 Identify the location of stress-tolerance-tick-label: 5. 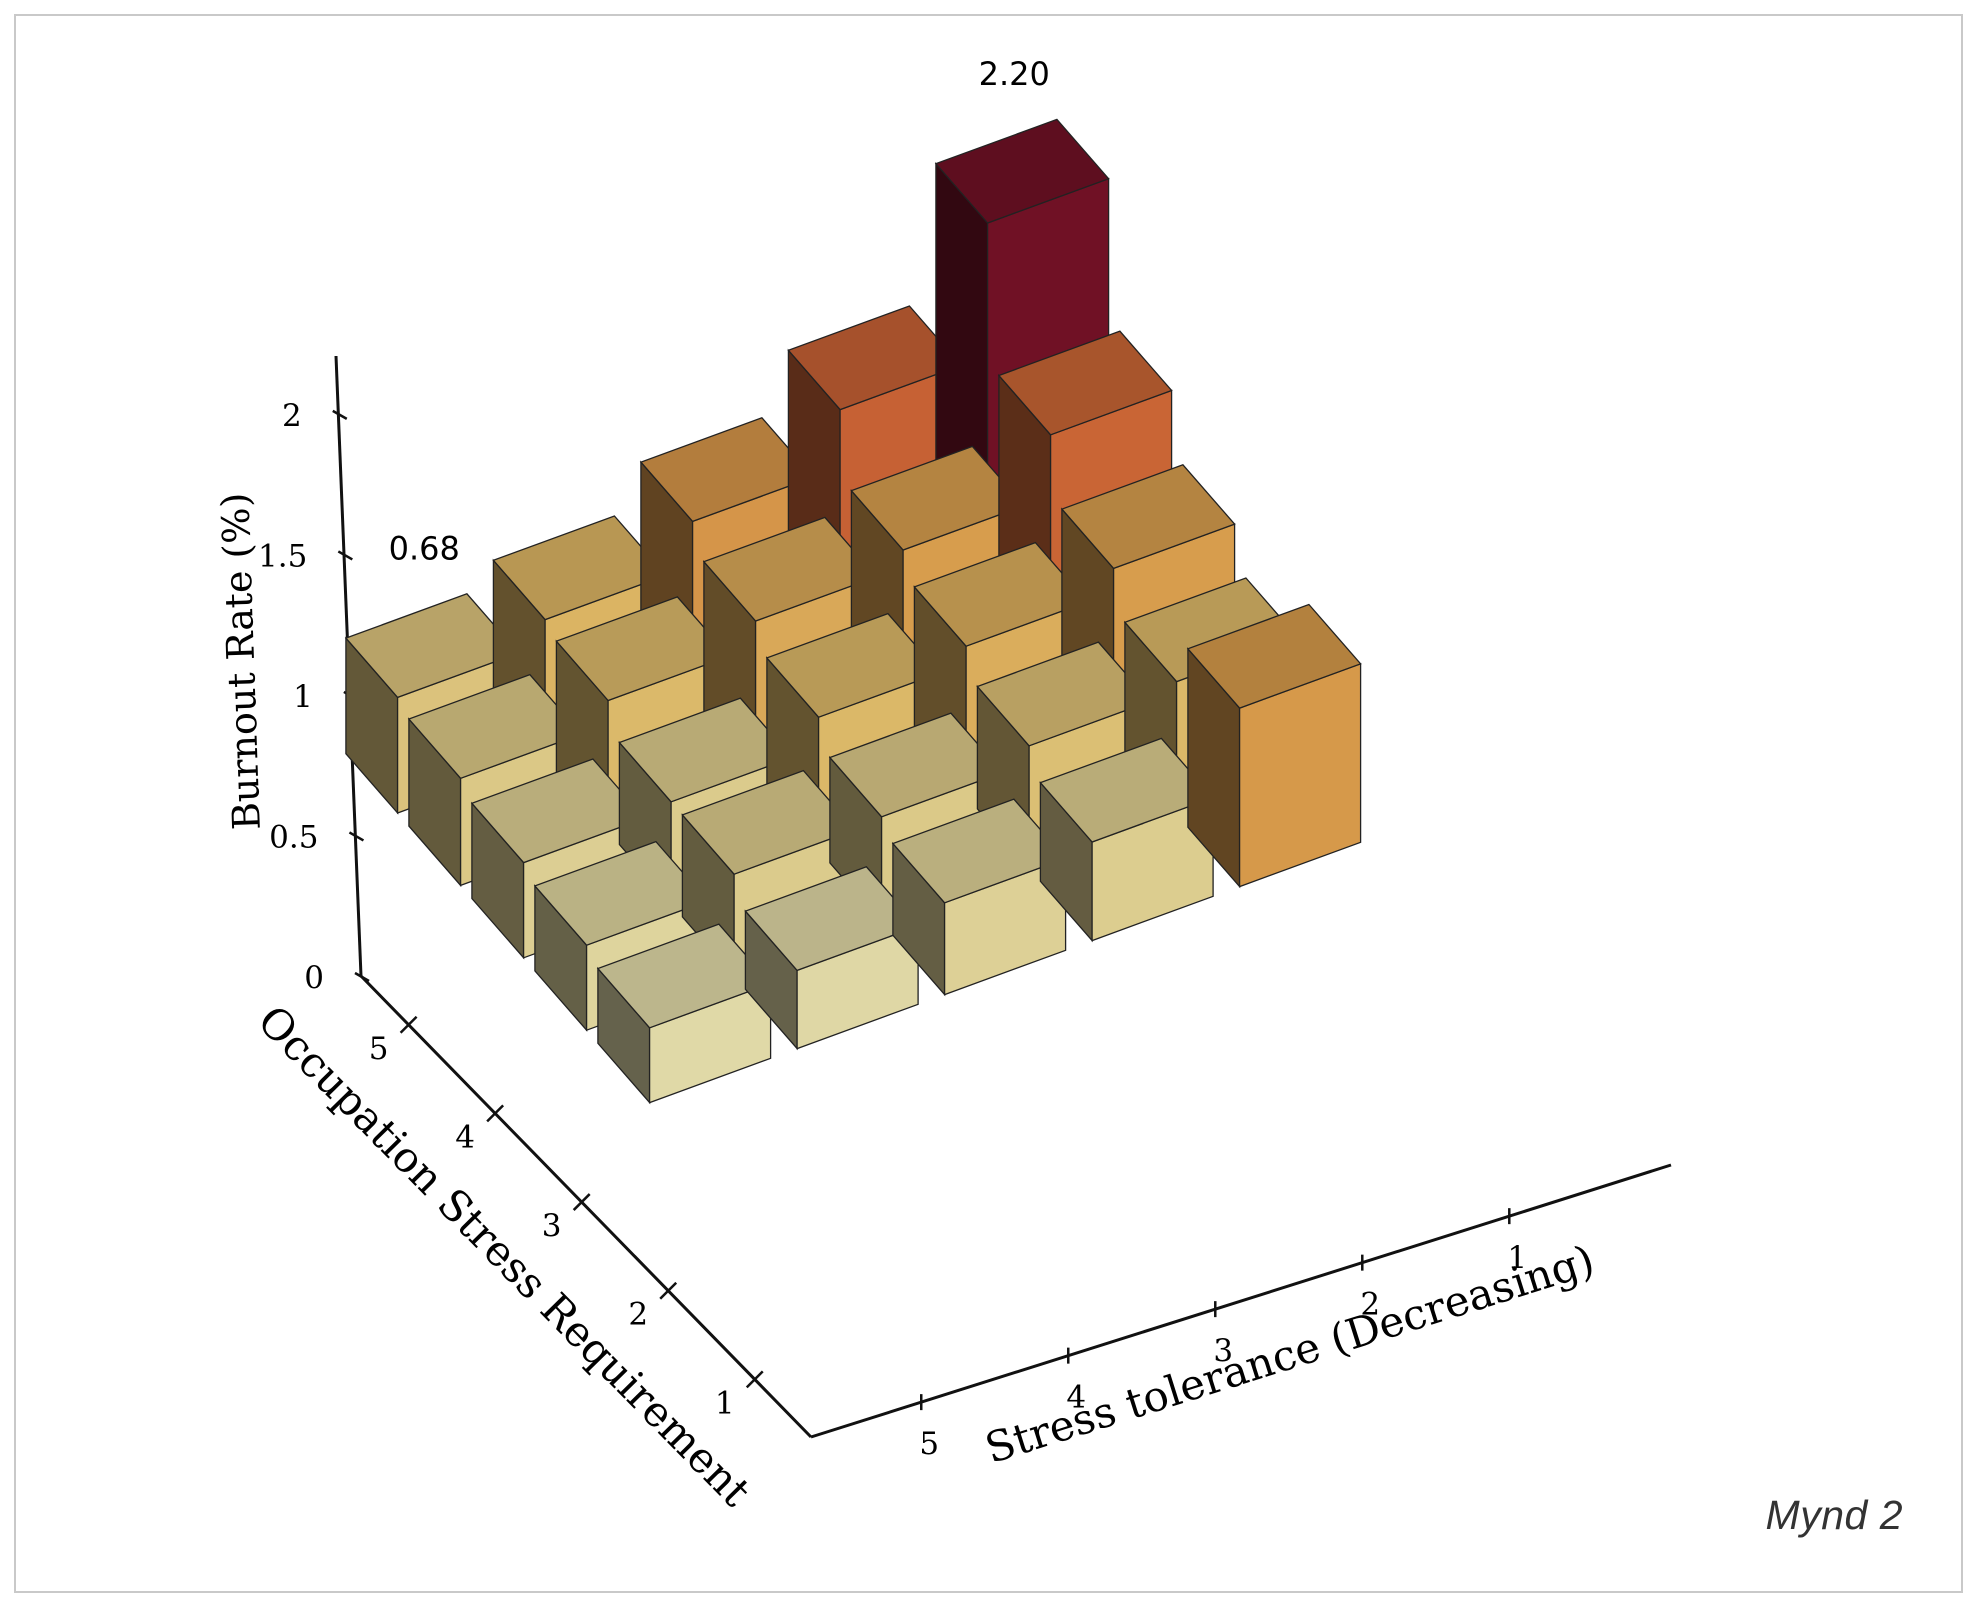
(929, 1444).